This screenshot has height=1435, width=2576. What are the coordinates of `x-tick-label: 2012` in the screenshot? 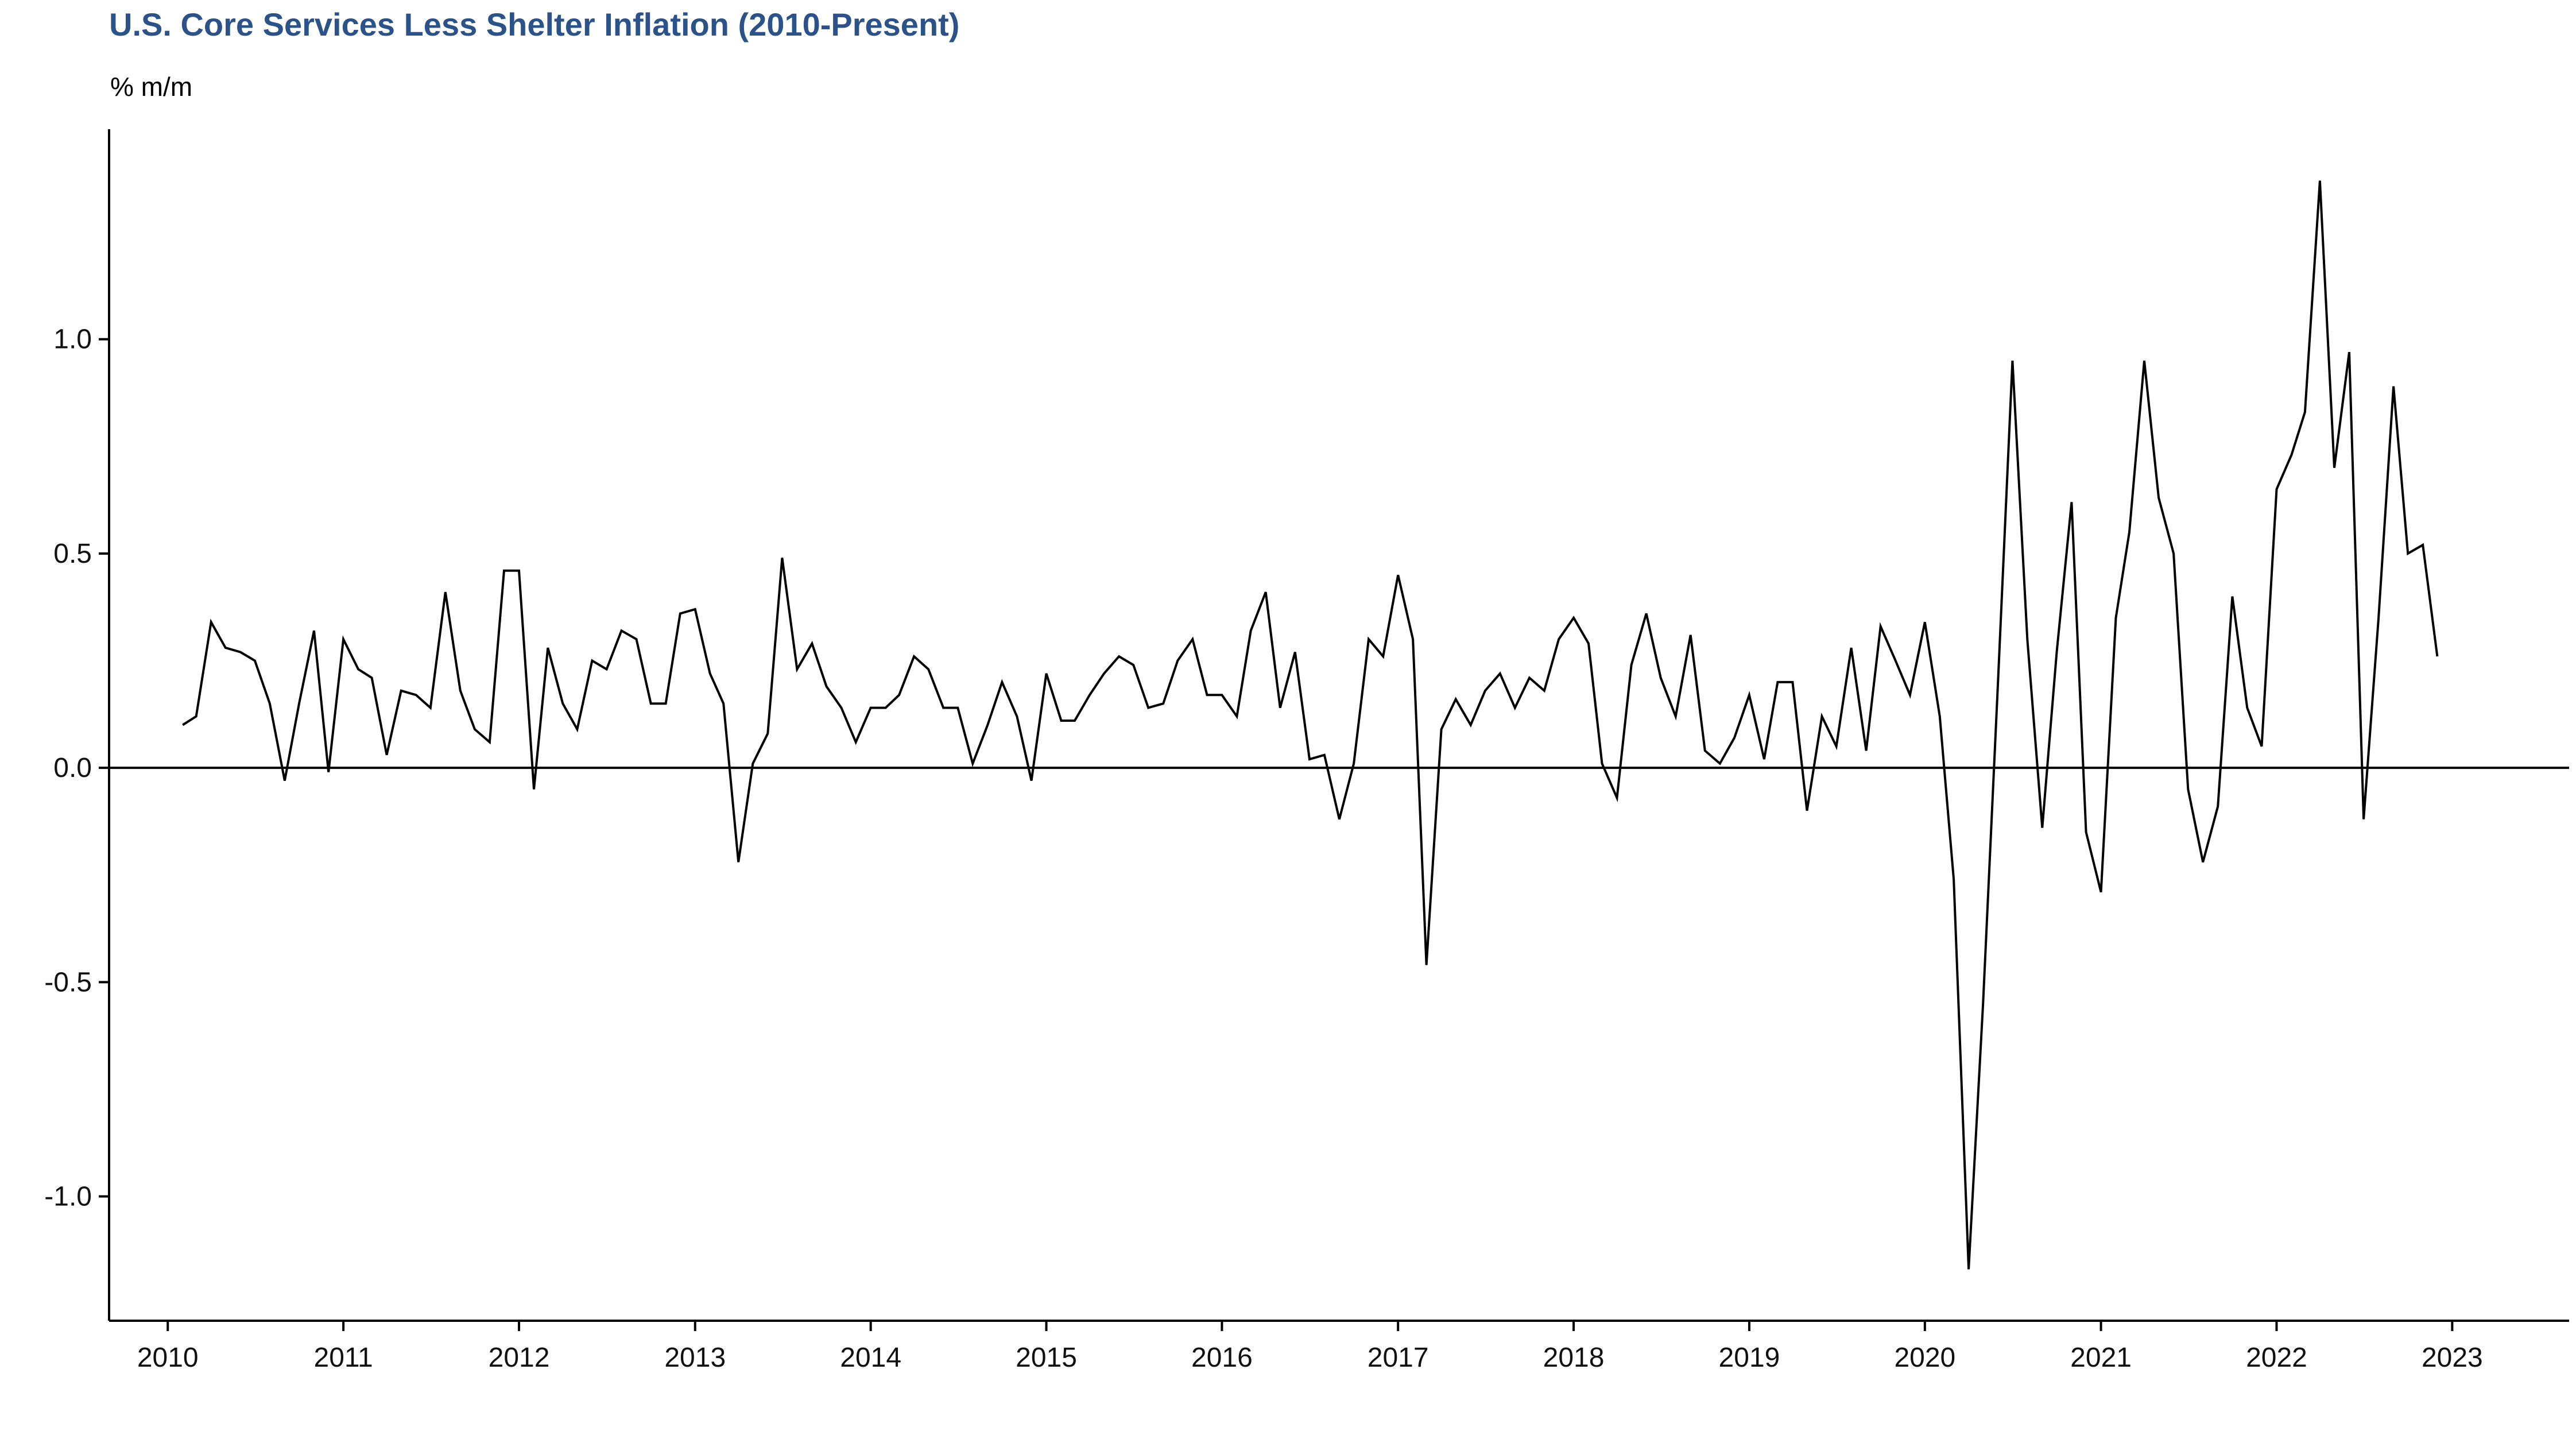 It's located at (519, 1358).